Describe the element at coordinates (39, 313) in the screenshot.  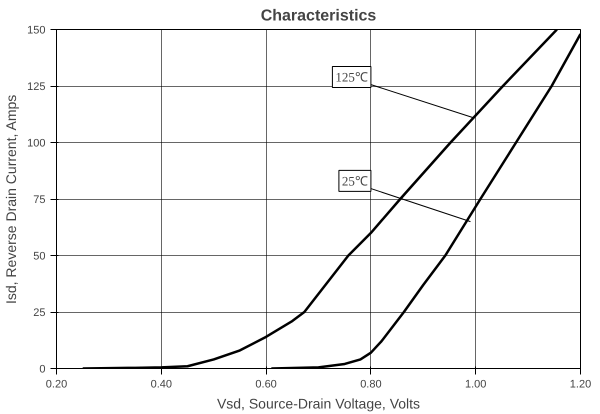
I see `y-tick-label: 25` at that location.